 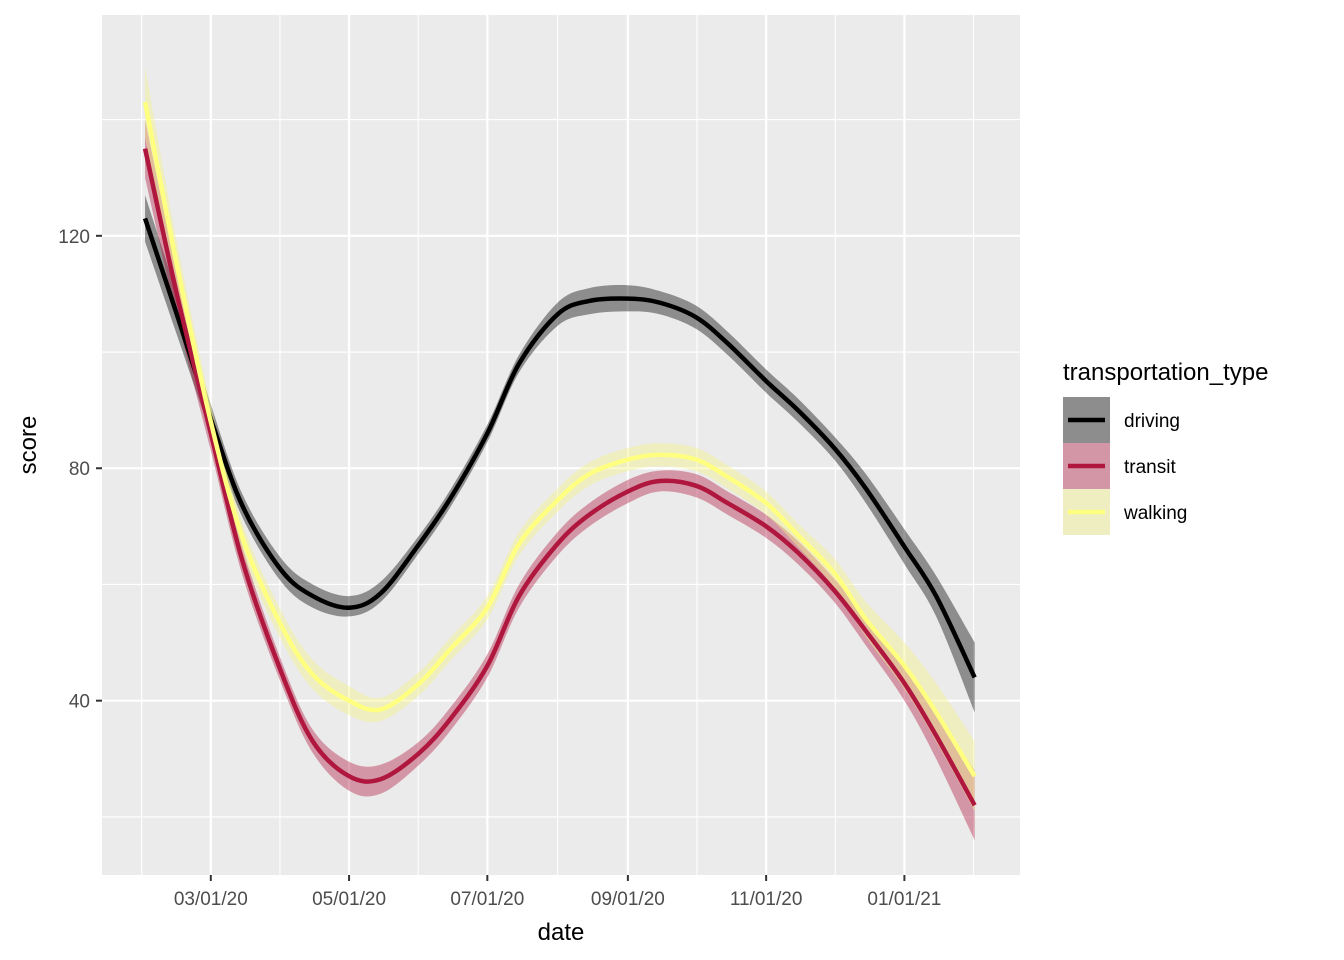 I want to click on x-tick-label: 09/01/20, so click(x=628, y=899).